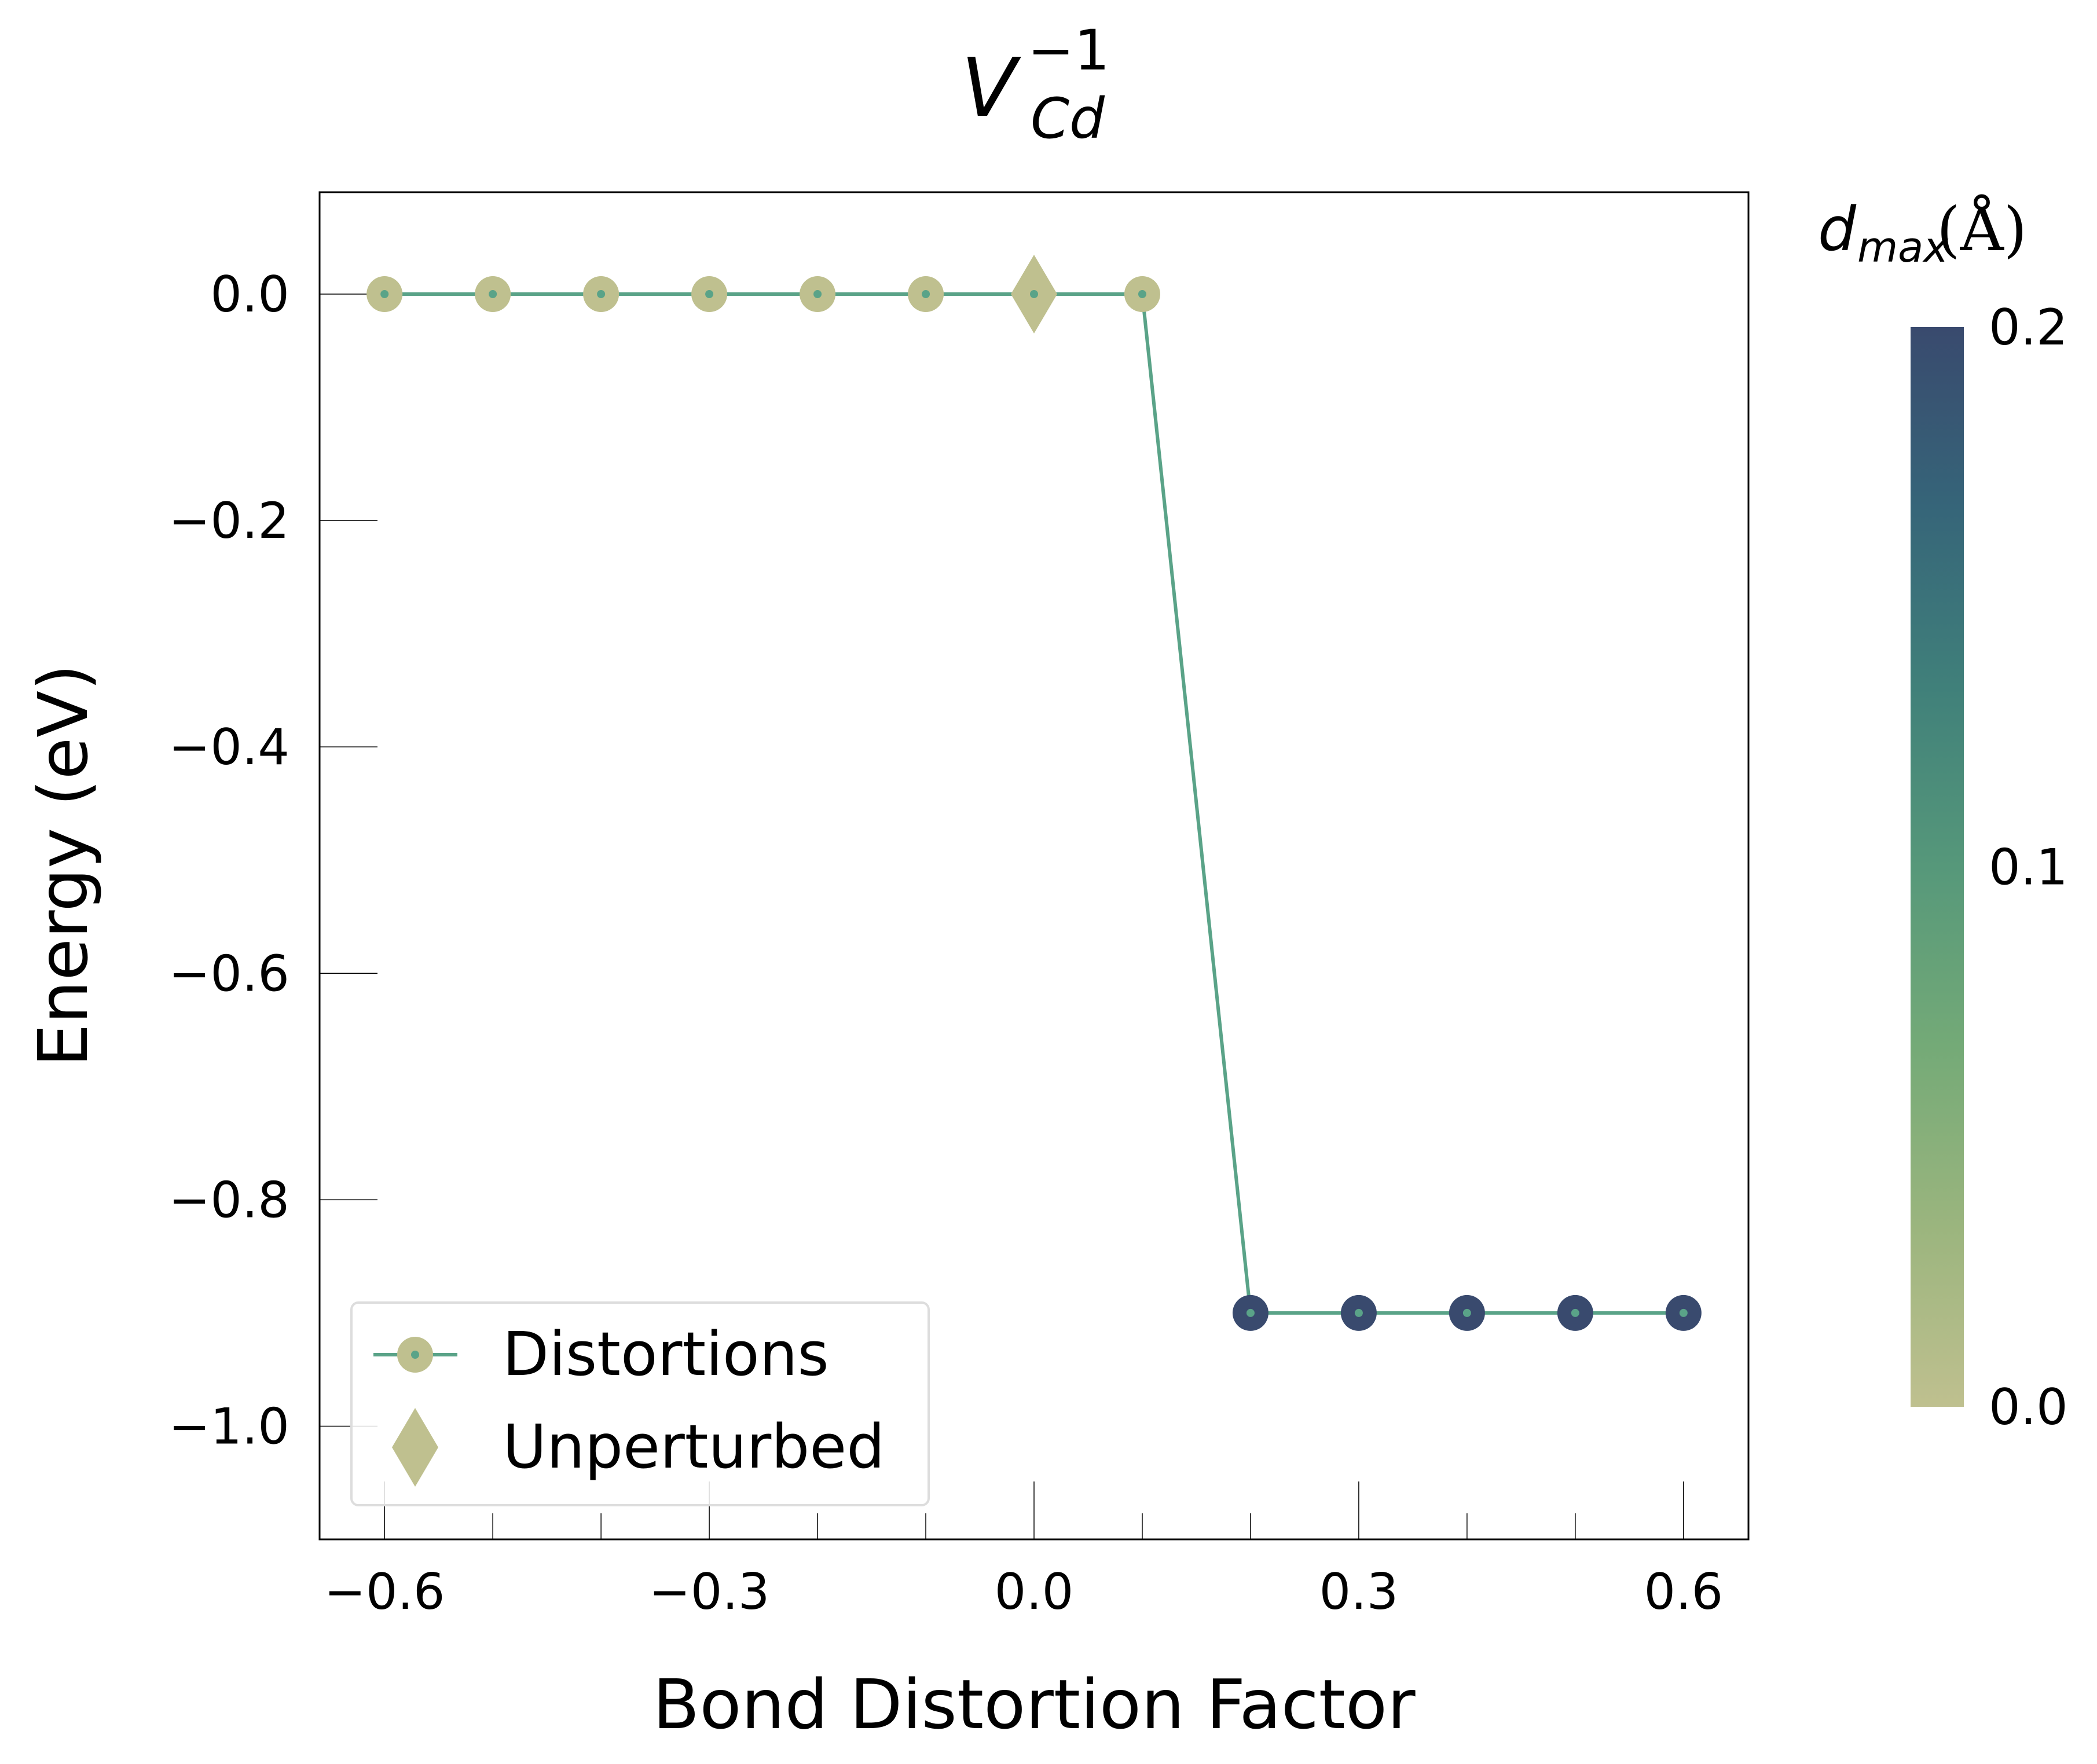  What do you see at coordinates (1034, 1704) in the screenshot?
I see `x-axis-label: Bond Distortion Factor` at bounding box center [1034, 1704].